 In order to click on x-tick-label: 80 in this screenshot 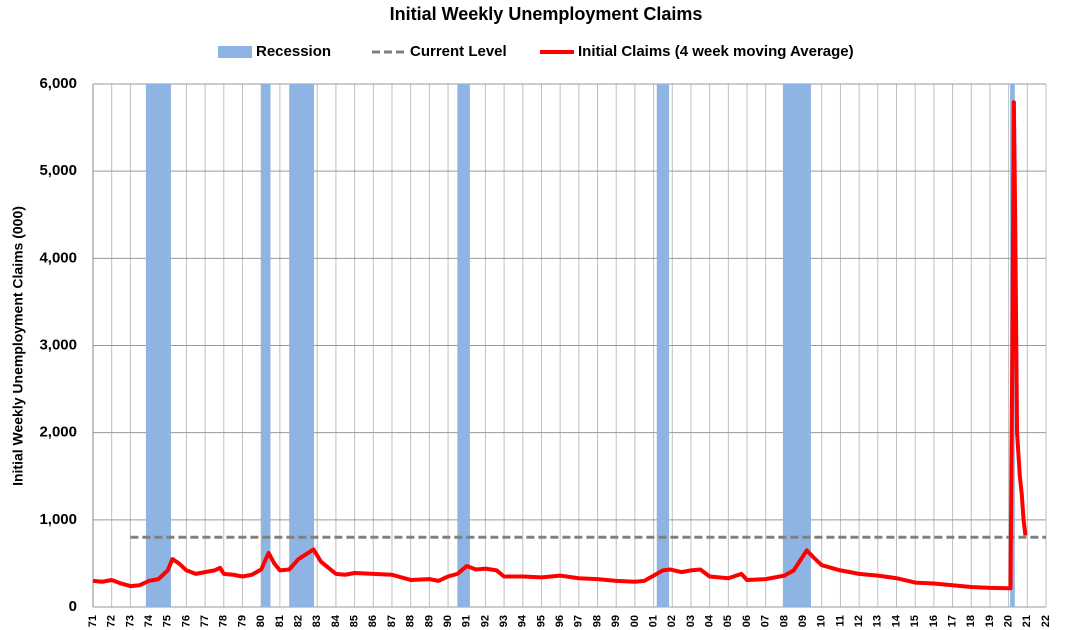, I will do `click(261, 621)`.